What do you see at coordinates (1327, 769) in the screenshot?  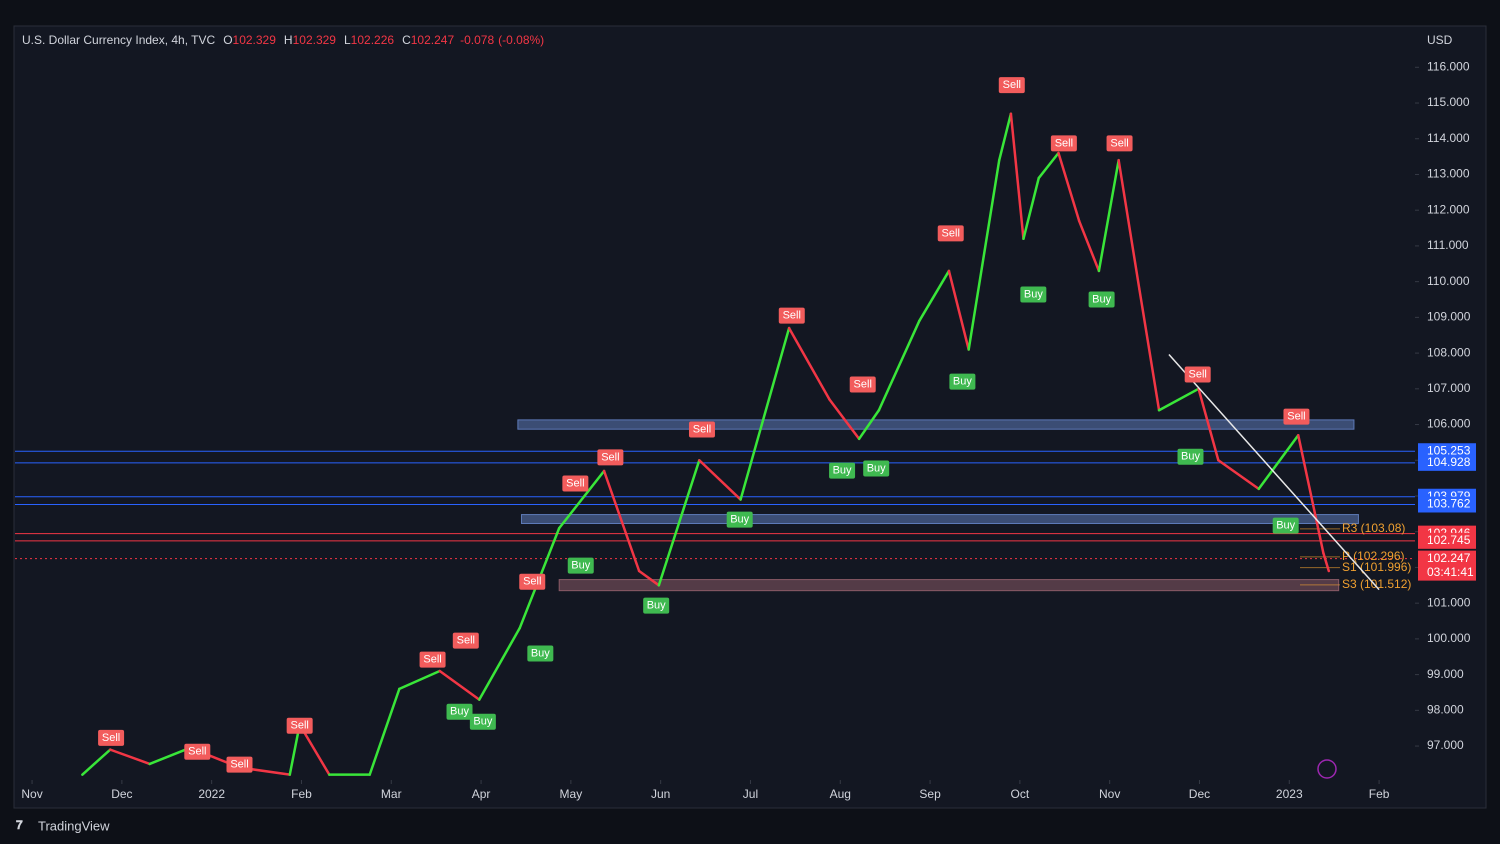 I see `alert-icon` at bounding box center [1327, 769].